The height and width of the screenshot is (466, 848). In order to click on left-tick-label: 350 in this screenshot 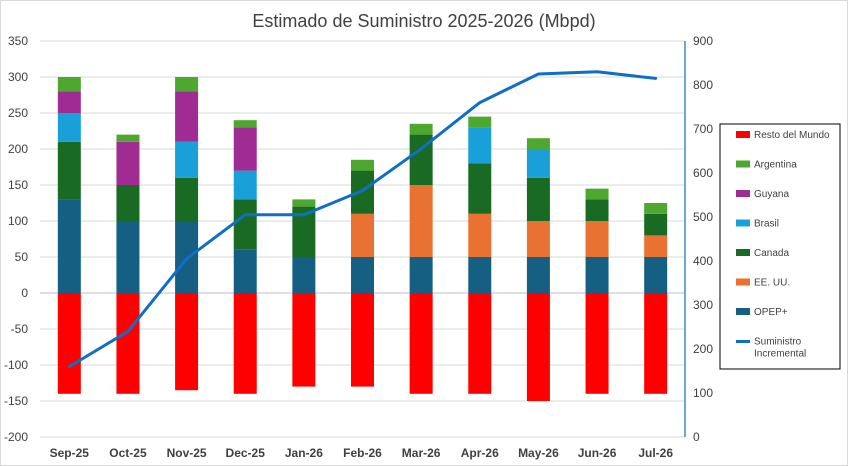, I will do `click(18, 41)`.